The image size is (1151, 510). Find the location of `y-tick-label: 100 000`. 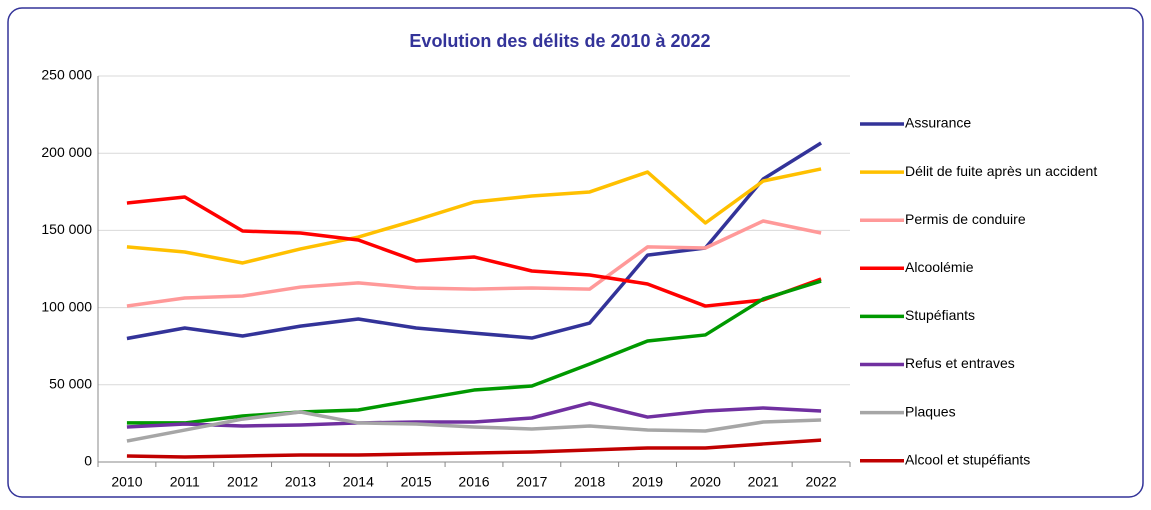

y-tick-label: 100 000 is located at coordinates (66, 306).